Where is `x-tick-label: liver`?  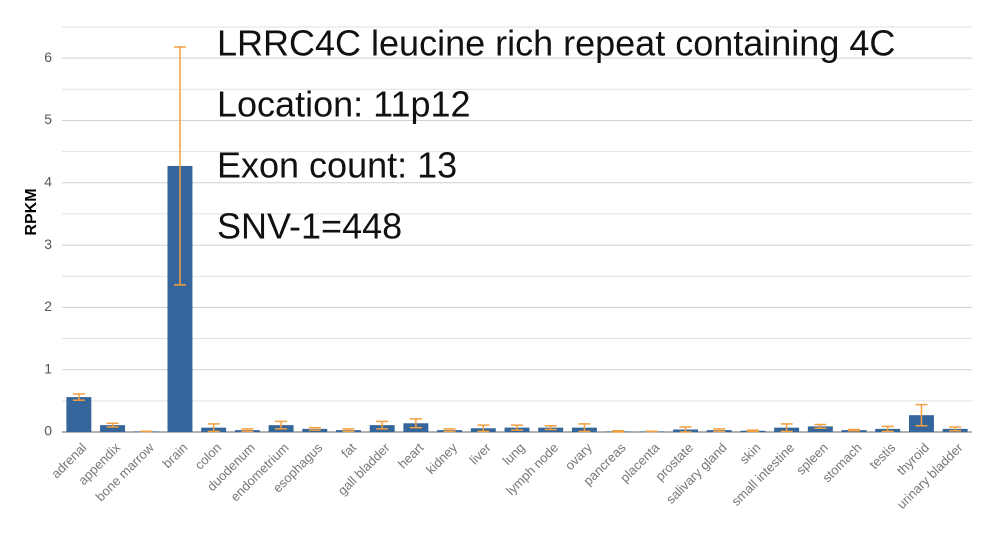 x-tick-label: liver is located at coordinates (480, 453).